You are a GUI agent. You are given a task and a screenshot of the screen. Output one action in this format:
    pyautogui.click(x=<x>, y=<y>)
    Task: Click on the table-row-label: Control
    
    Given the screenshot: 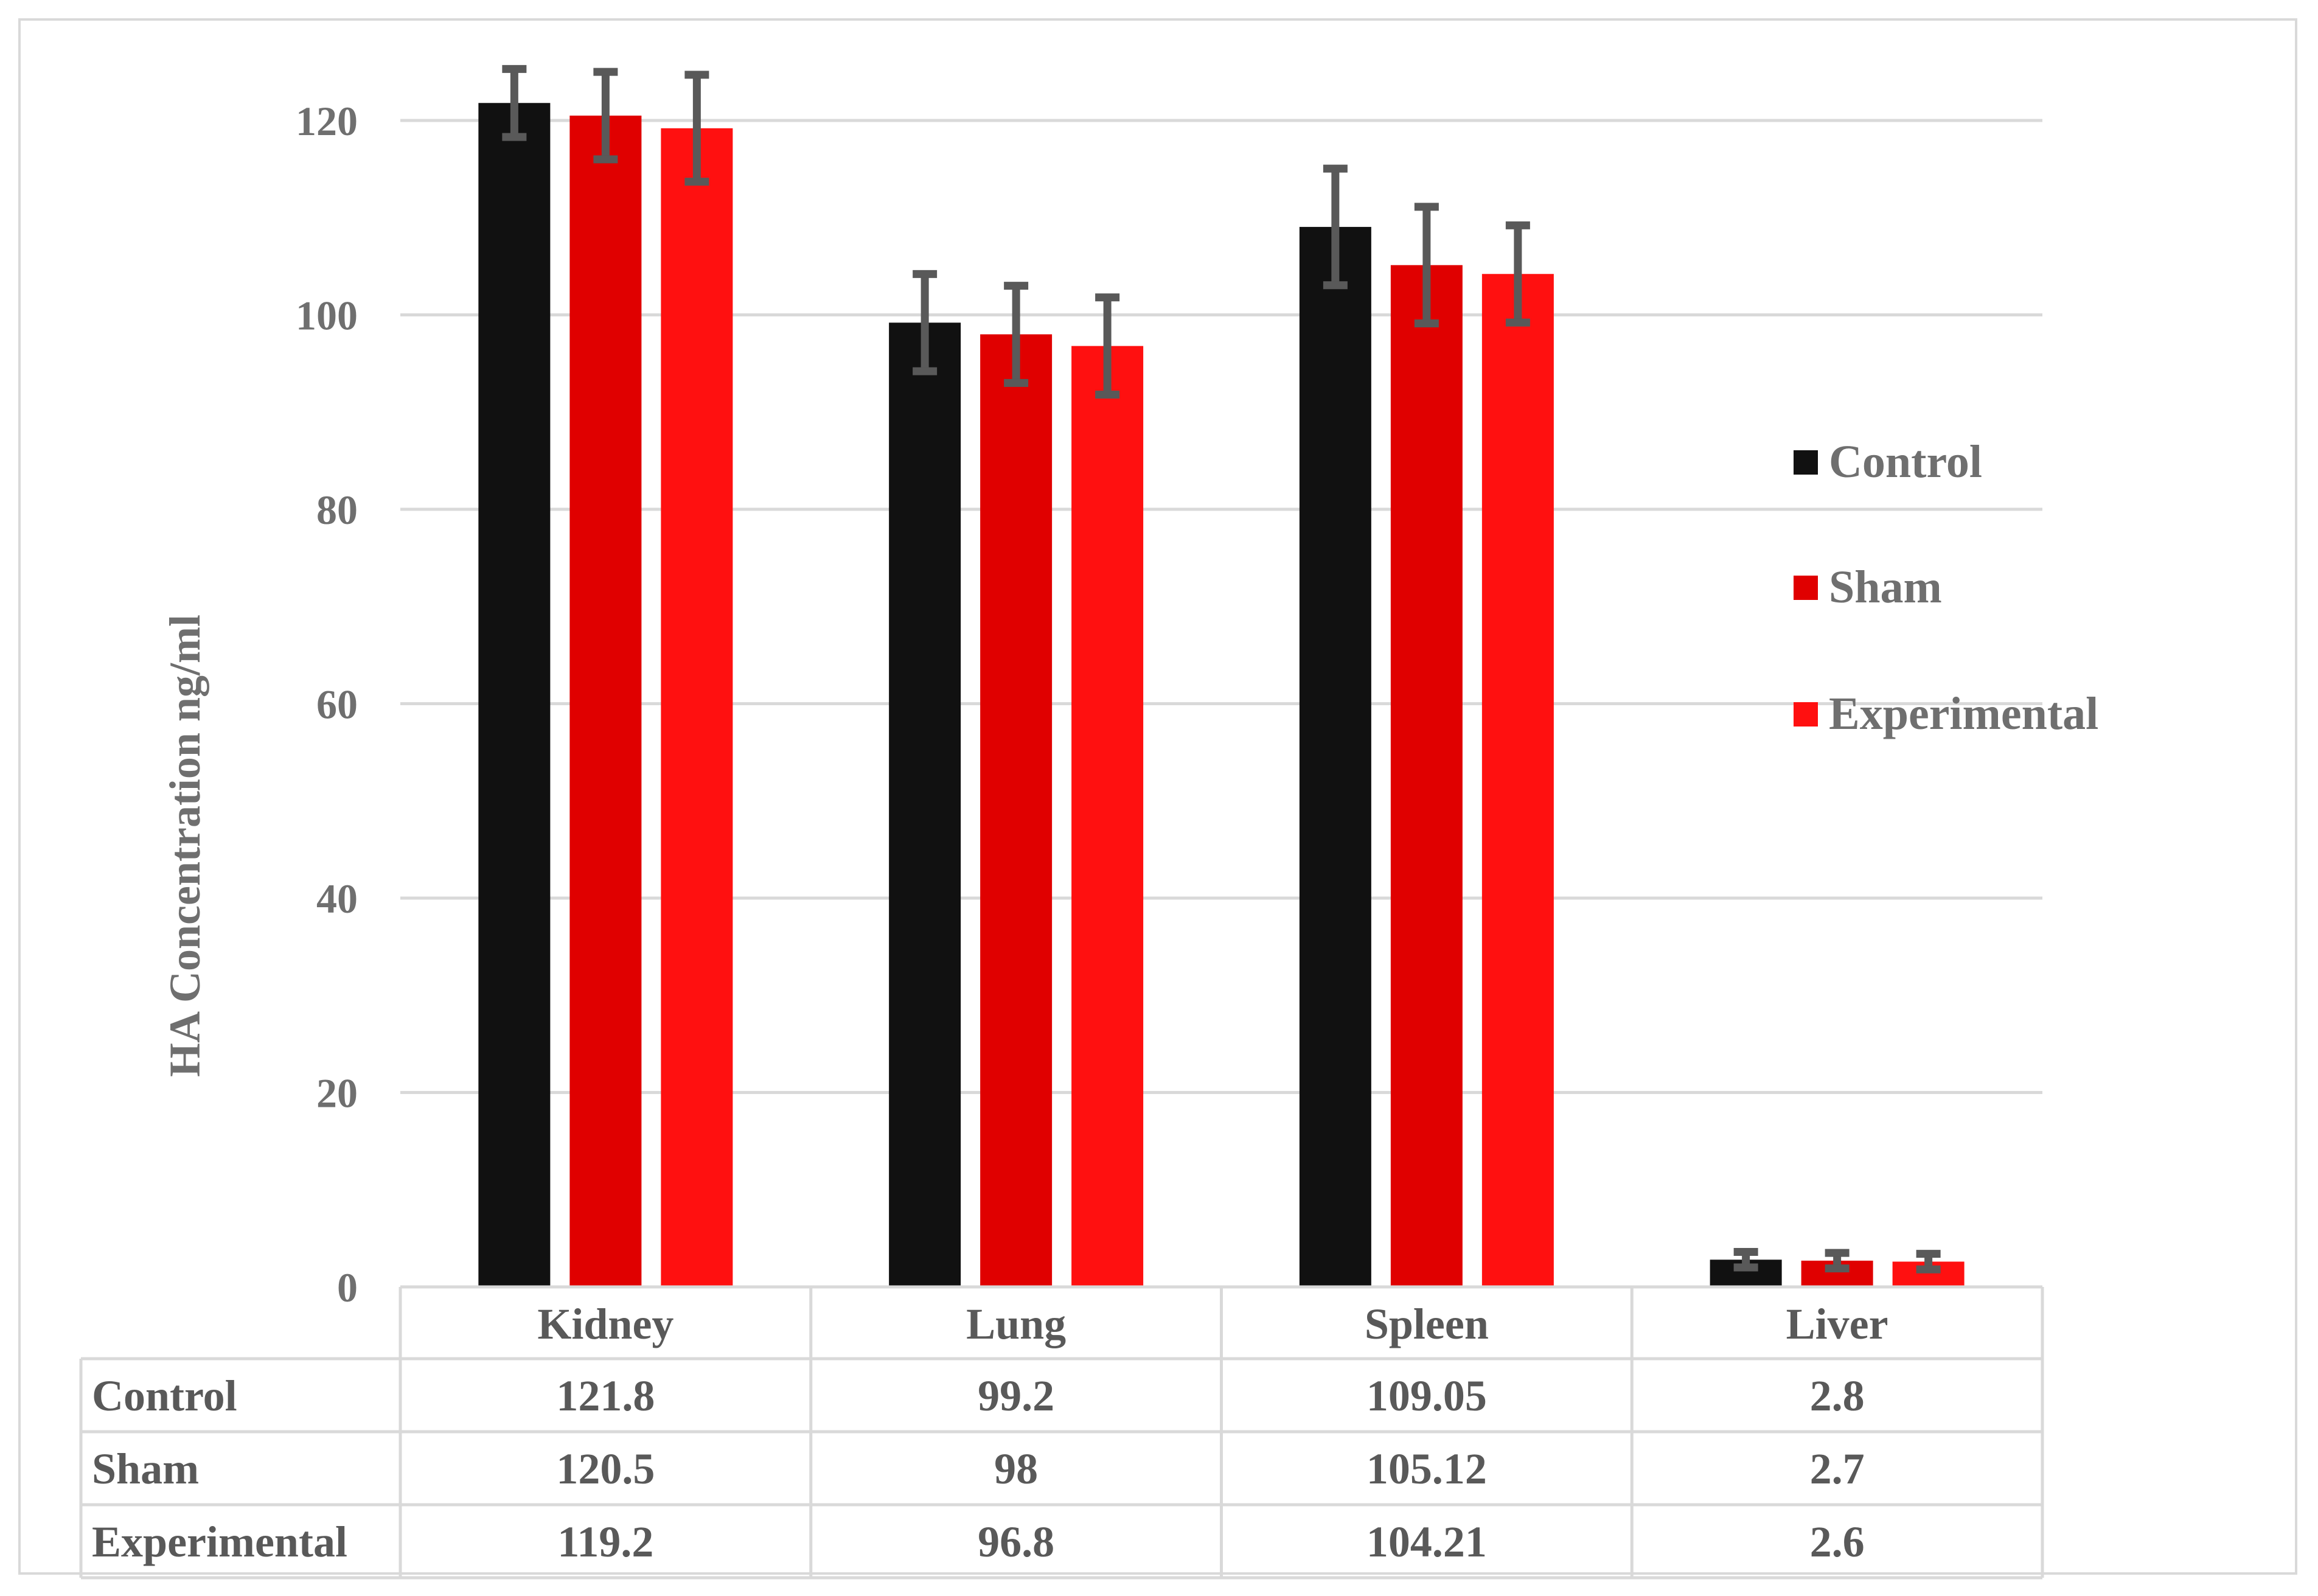 What is the action you would take?
    pyautogui.click(x=164, y=1395)
    